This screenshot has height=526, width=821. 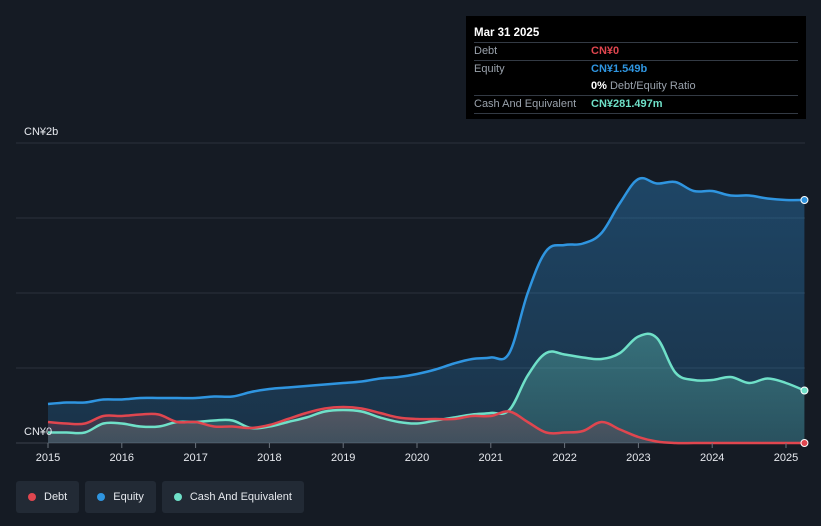 I want to click on tooltip-cash-value: CN¥281.497m, so click(x=627, y=104).